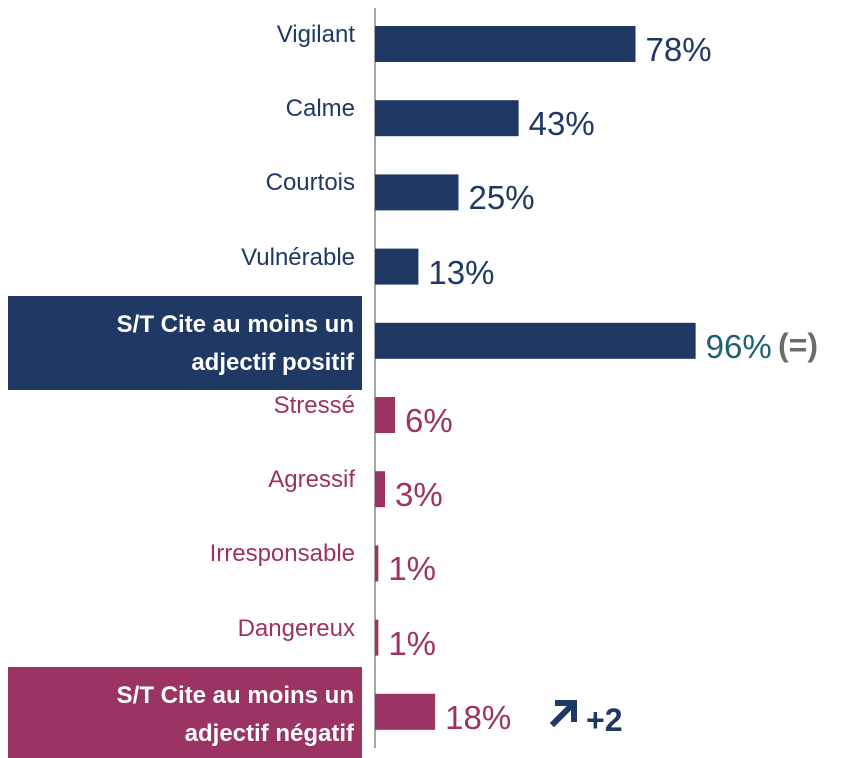  What do you see at coordinates (478, 717) in the screenshot?
I see `value-label: 18%` at bounding box center [478, 717].